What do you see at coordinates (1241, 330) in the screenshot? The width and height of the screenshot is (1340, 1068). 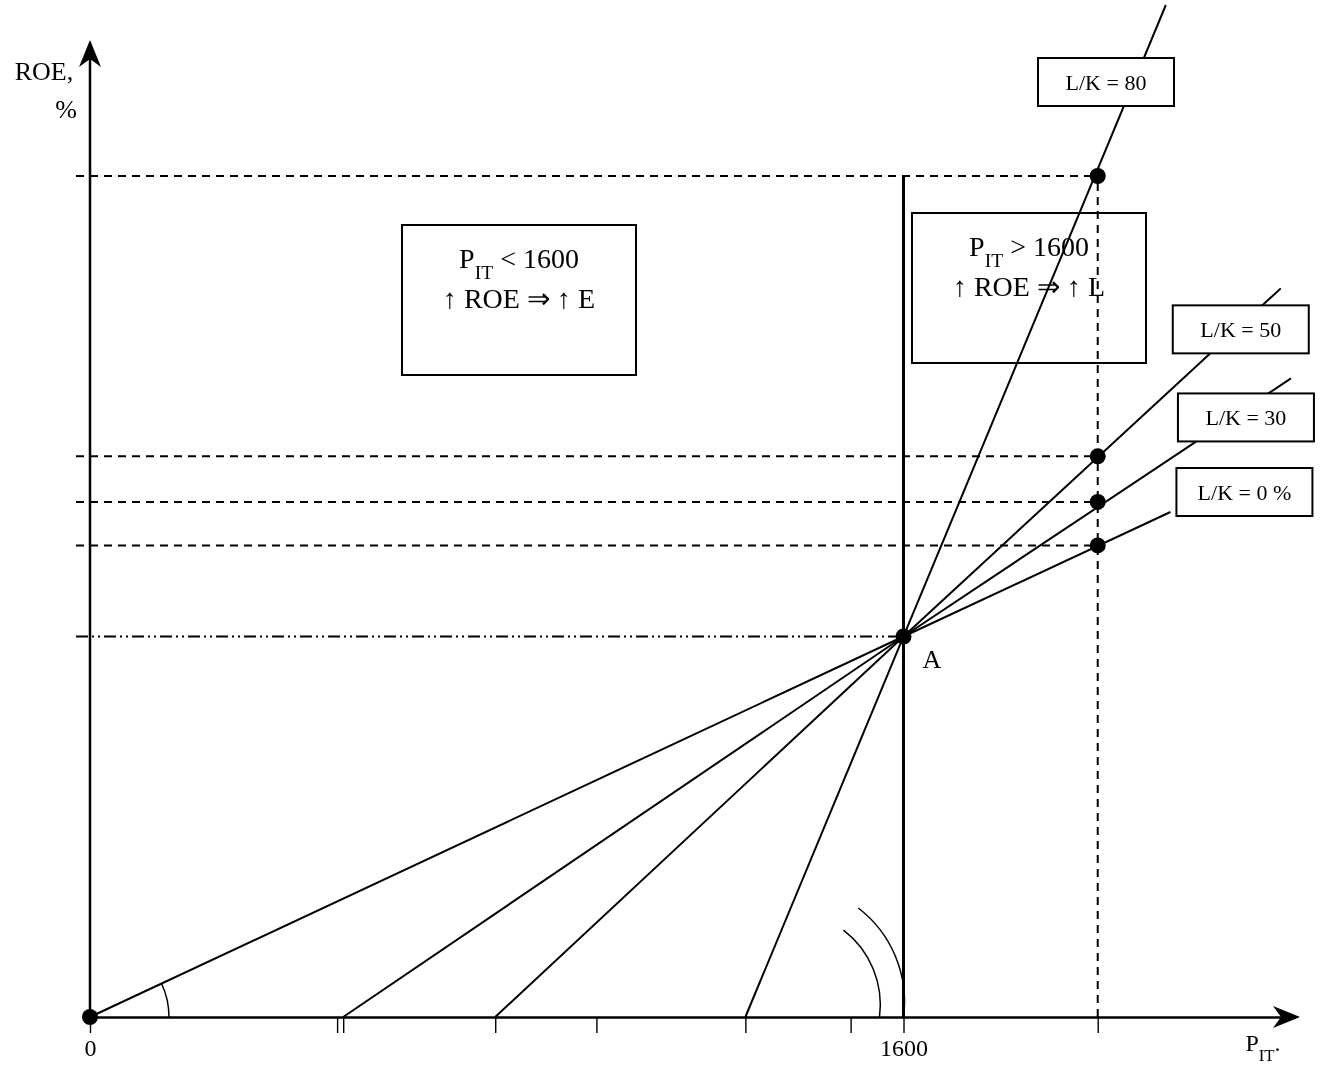 I see `series-label: L/K = 50` at bounding box center [1241, 330].